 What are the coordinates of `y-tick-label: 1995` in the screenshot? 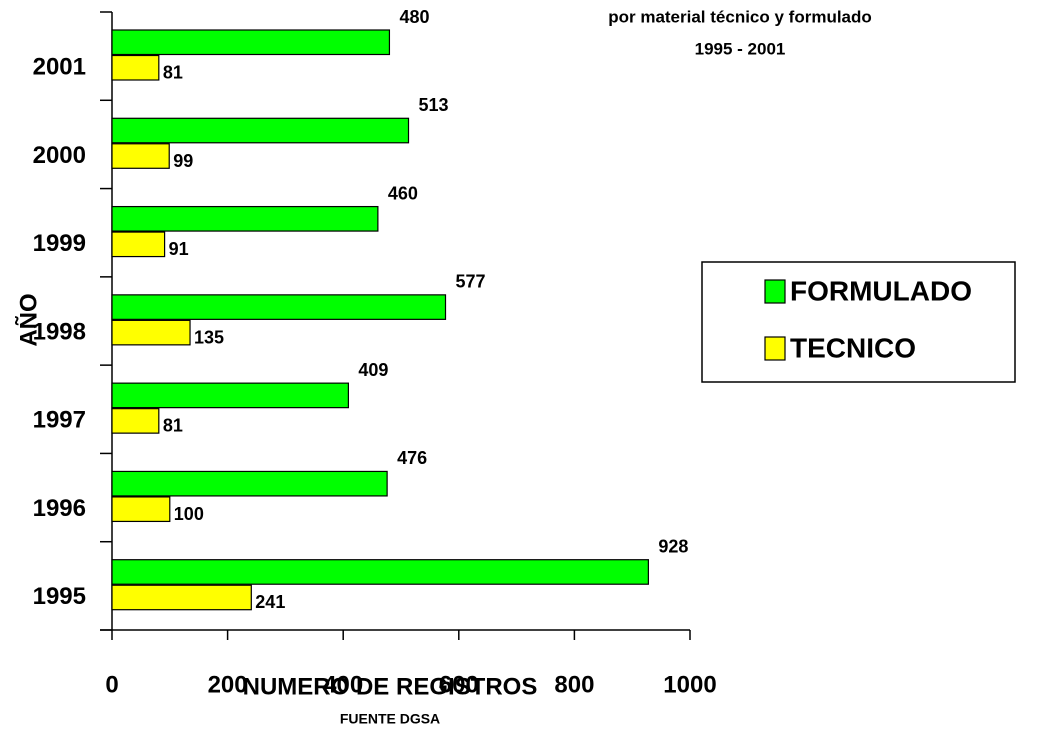 It's located at (59, 596).